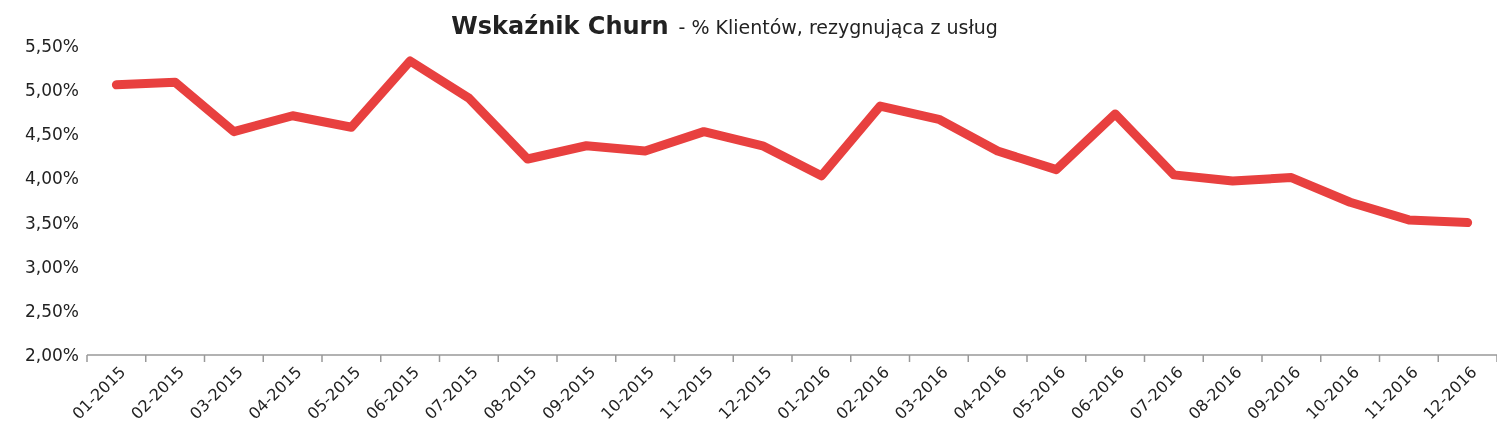  Describe the element at coordinates (51, 178) in the screenshot. I see `y-tick-label: 4,00%` at that location.